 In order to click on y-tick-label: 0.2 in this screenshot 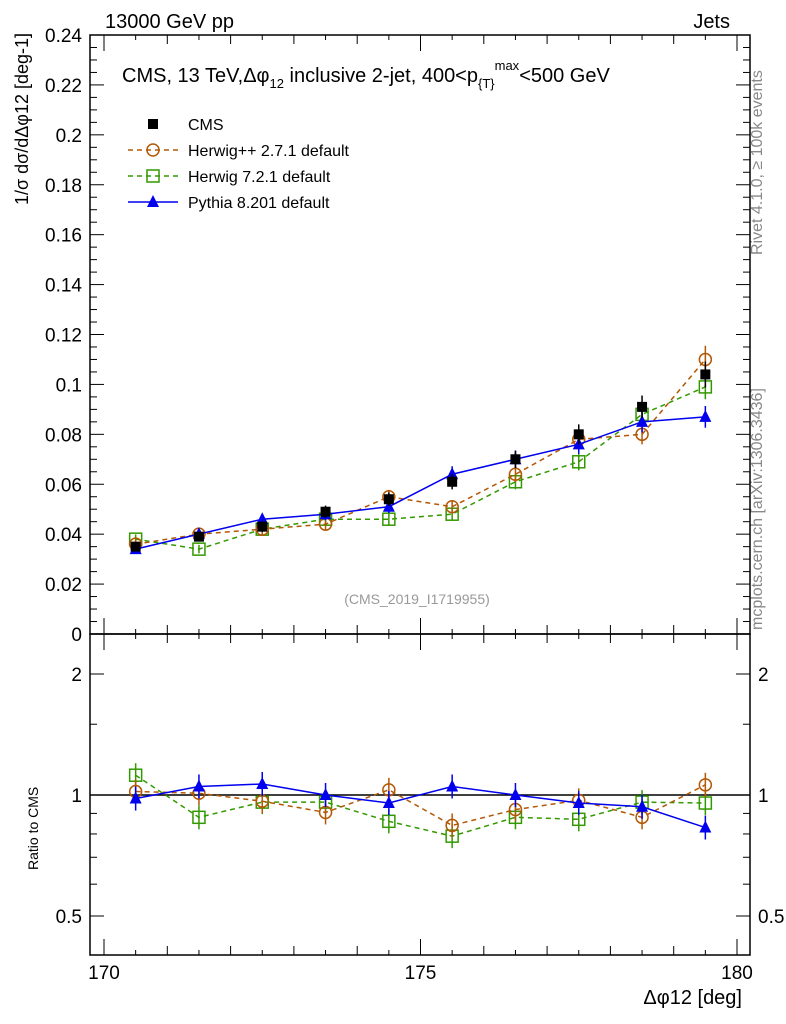, I will do `click(69, 136)`.